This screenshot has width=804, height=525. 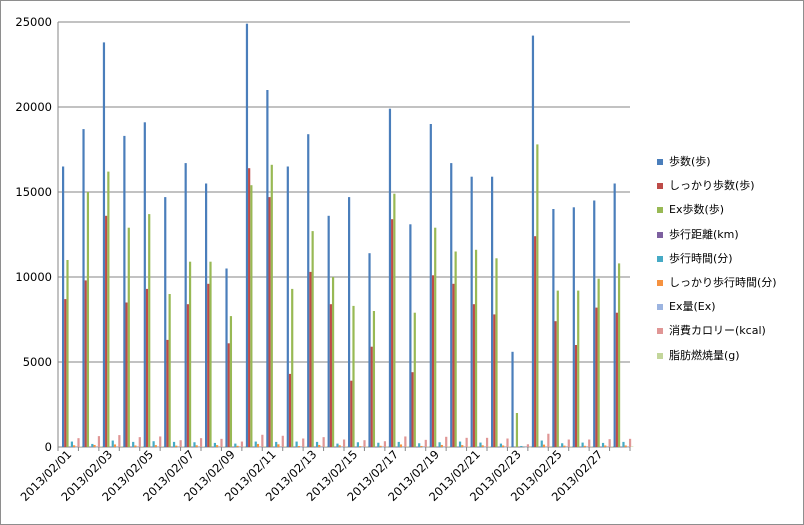 I want to click on legend-label: 歩行時間(分), so click(x=701, y=258).